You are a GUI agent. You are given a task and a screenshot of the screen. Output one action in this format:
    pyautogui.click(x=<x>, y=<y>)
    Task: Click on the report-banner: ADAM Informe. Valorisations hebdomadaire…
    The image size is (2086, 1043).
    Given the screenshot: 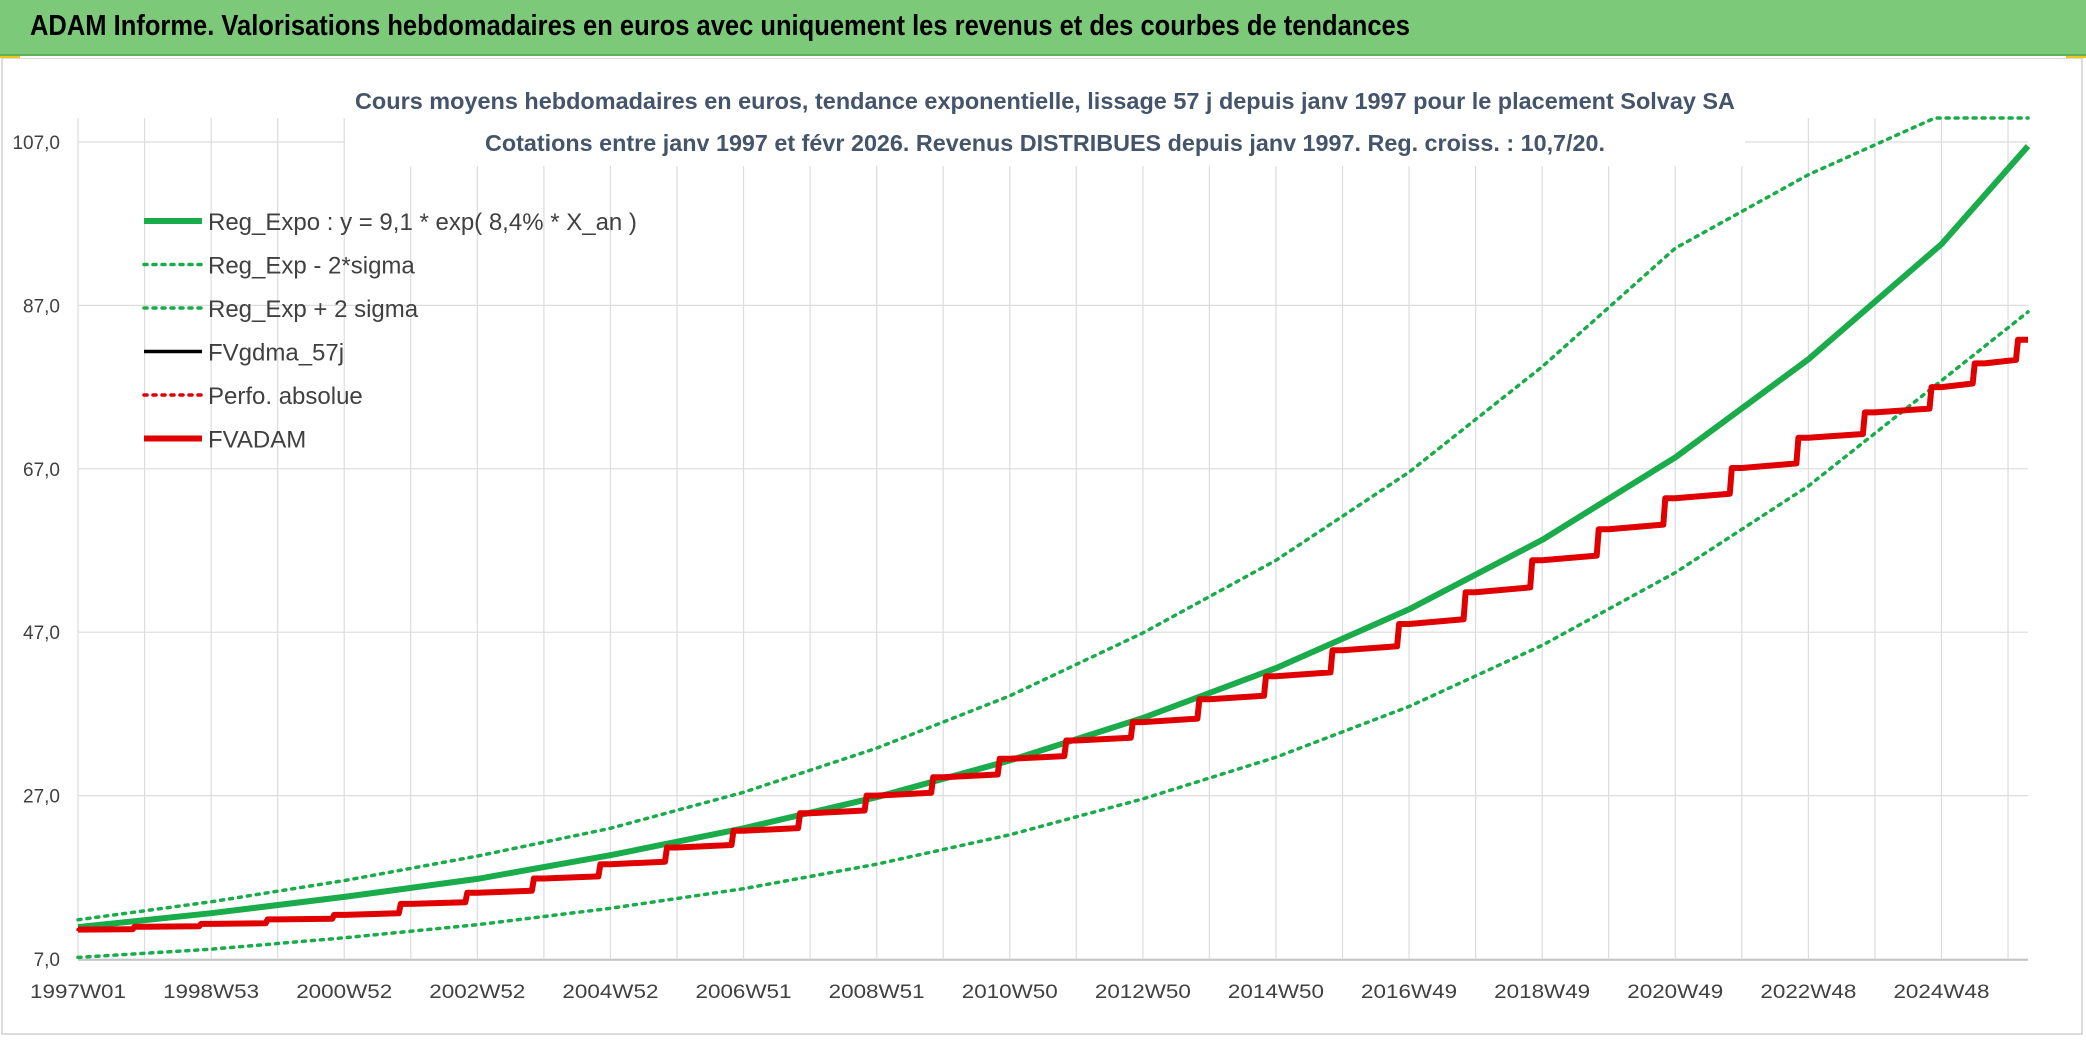 What is the action you would take?
    pyautogui.click(x=1043, y=28)
    